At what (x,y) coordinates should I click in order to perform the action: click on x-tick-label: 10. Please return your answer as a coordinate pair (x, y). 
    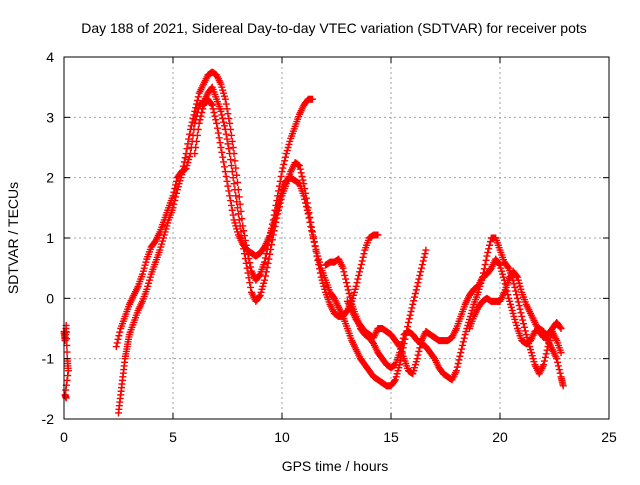
    Looking at the image, I should click on (282, 437).